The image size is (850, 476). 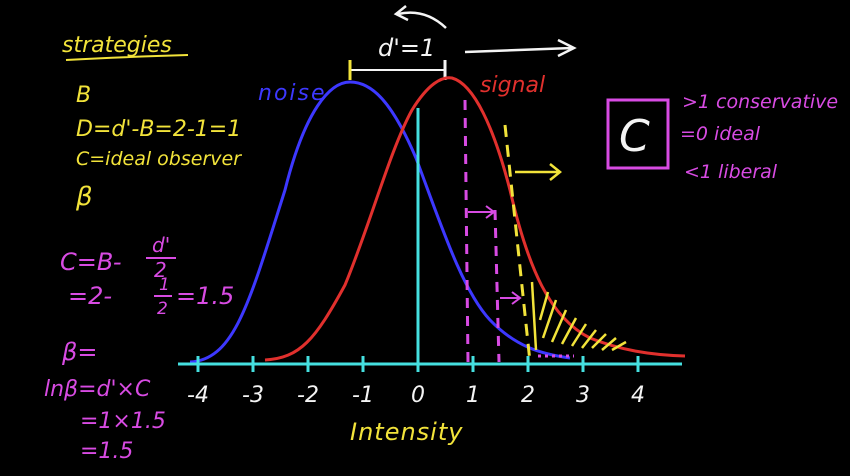 What do you see at coordinates (528, 395) in the screenshot?
I see `x-tick-label: 2` at bounding box center [528, 395].